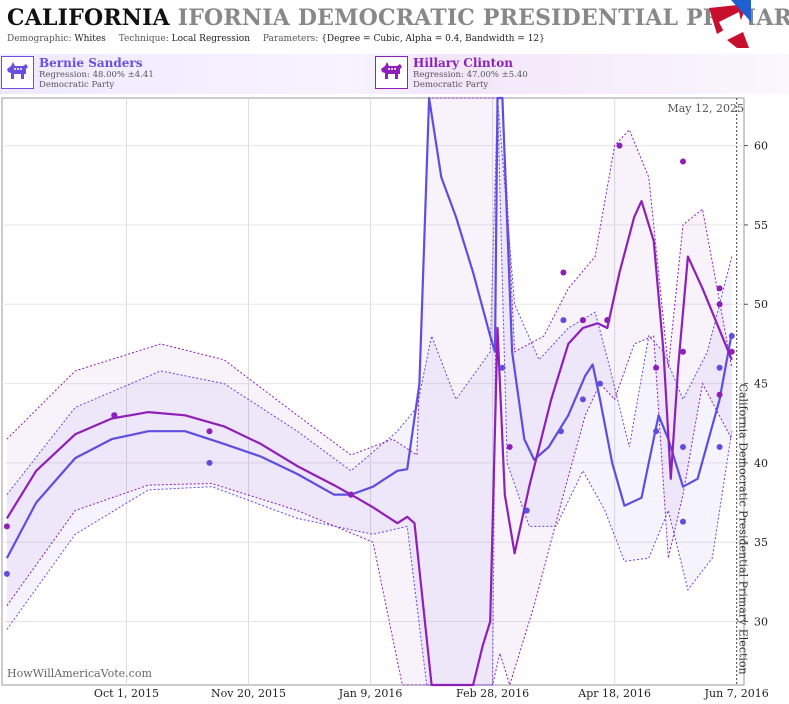  I want to click on x-tick-label: Nov 20, 2015, so click(248, 693).